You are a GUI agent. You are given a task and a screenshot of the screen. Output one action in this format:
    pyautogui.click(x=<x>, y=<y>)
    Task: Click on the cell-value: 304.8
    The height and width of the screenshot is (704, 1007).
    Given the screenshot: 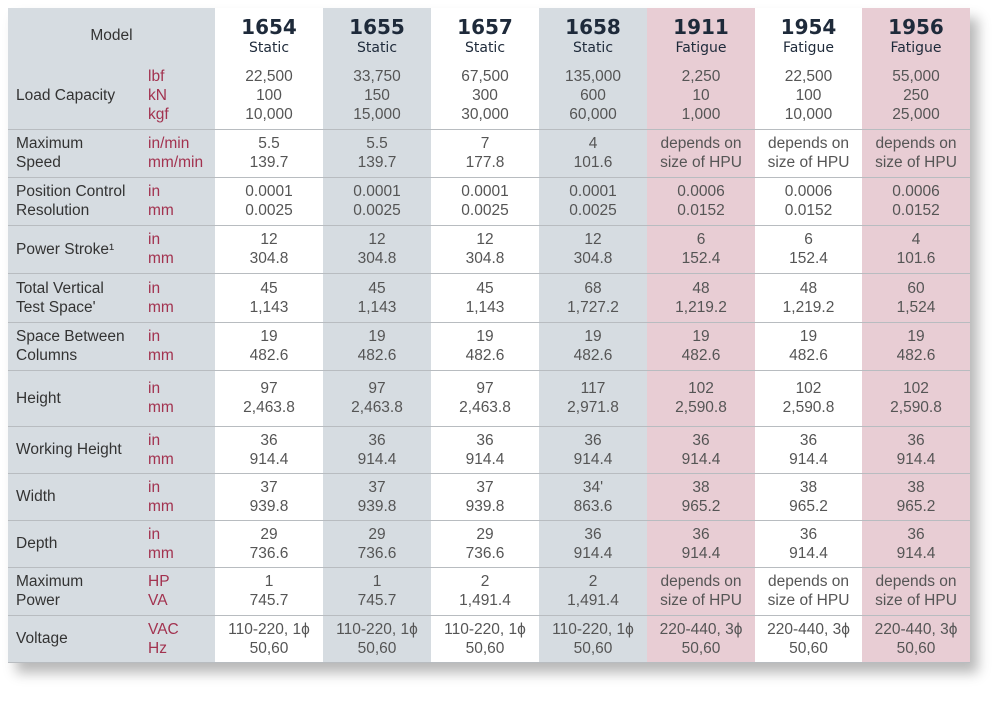 What is the action you would take?
    pyautogui.click(x=485, y=258)
    